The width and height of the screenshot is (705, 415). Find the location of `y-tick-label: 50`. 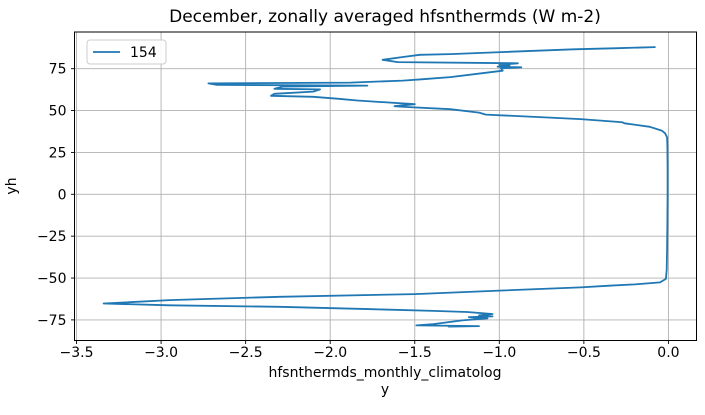

y-tick-label: 50 is located at coordinates (58, 112).